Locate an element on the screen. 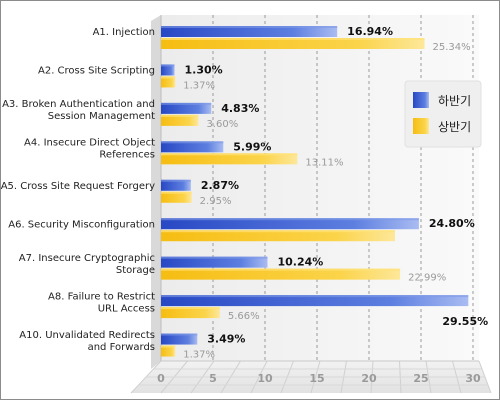 This screenshot has width=500, height=401. category-label: Storage is located at coordinates (135, 270).